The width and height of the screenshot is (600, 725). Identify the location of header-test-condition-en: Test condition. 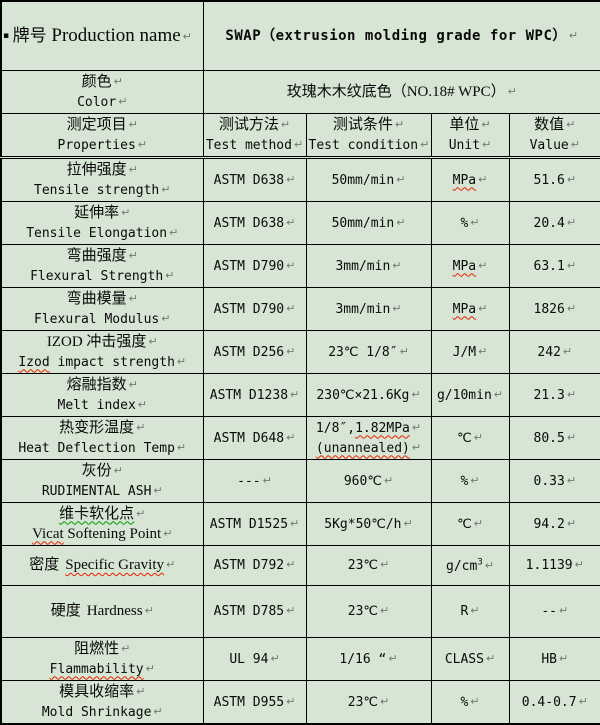
(363, 145).